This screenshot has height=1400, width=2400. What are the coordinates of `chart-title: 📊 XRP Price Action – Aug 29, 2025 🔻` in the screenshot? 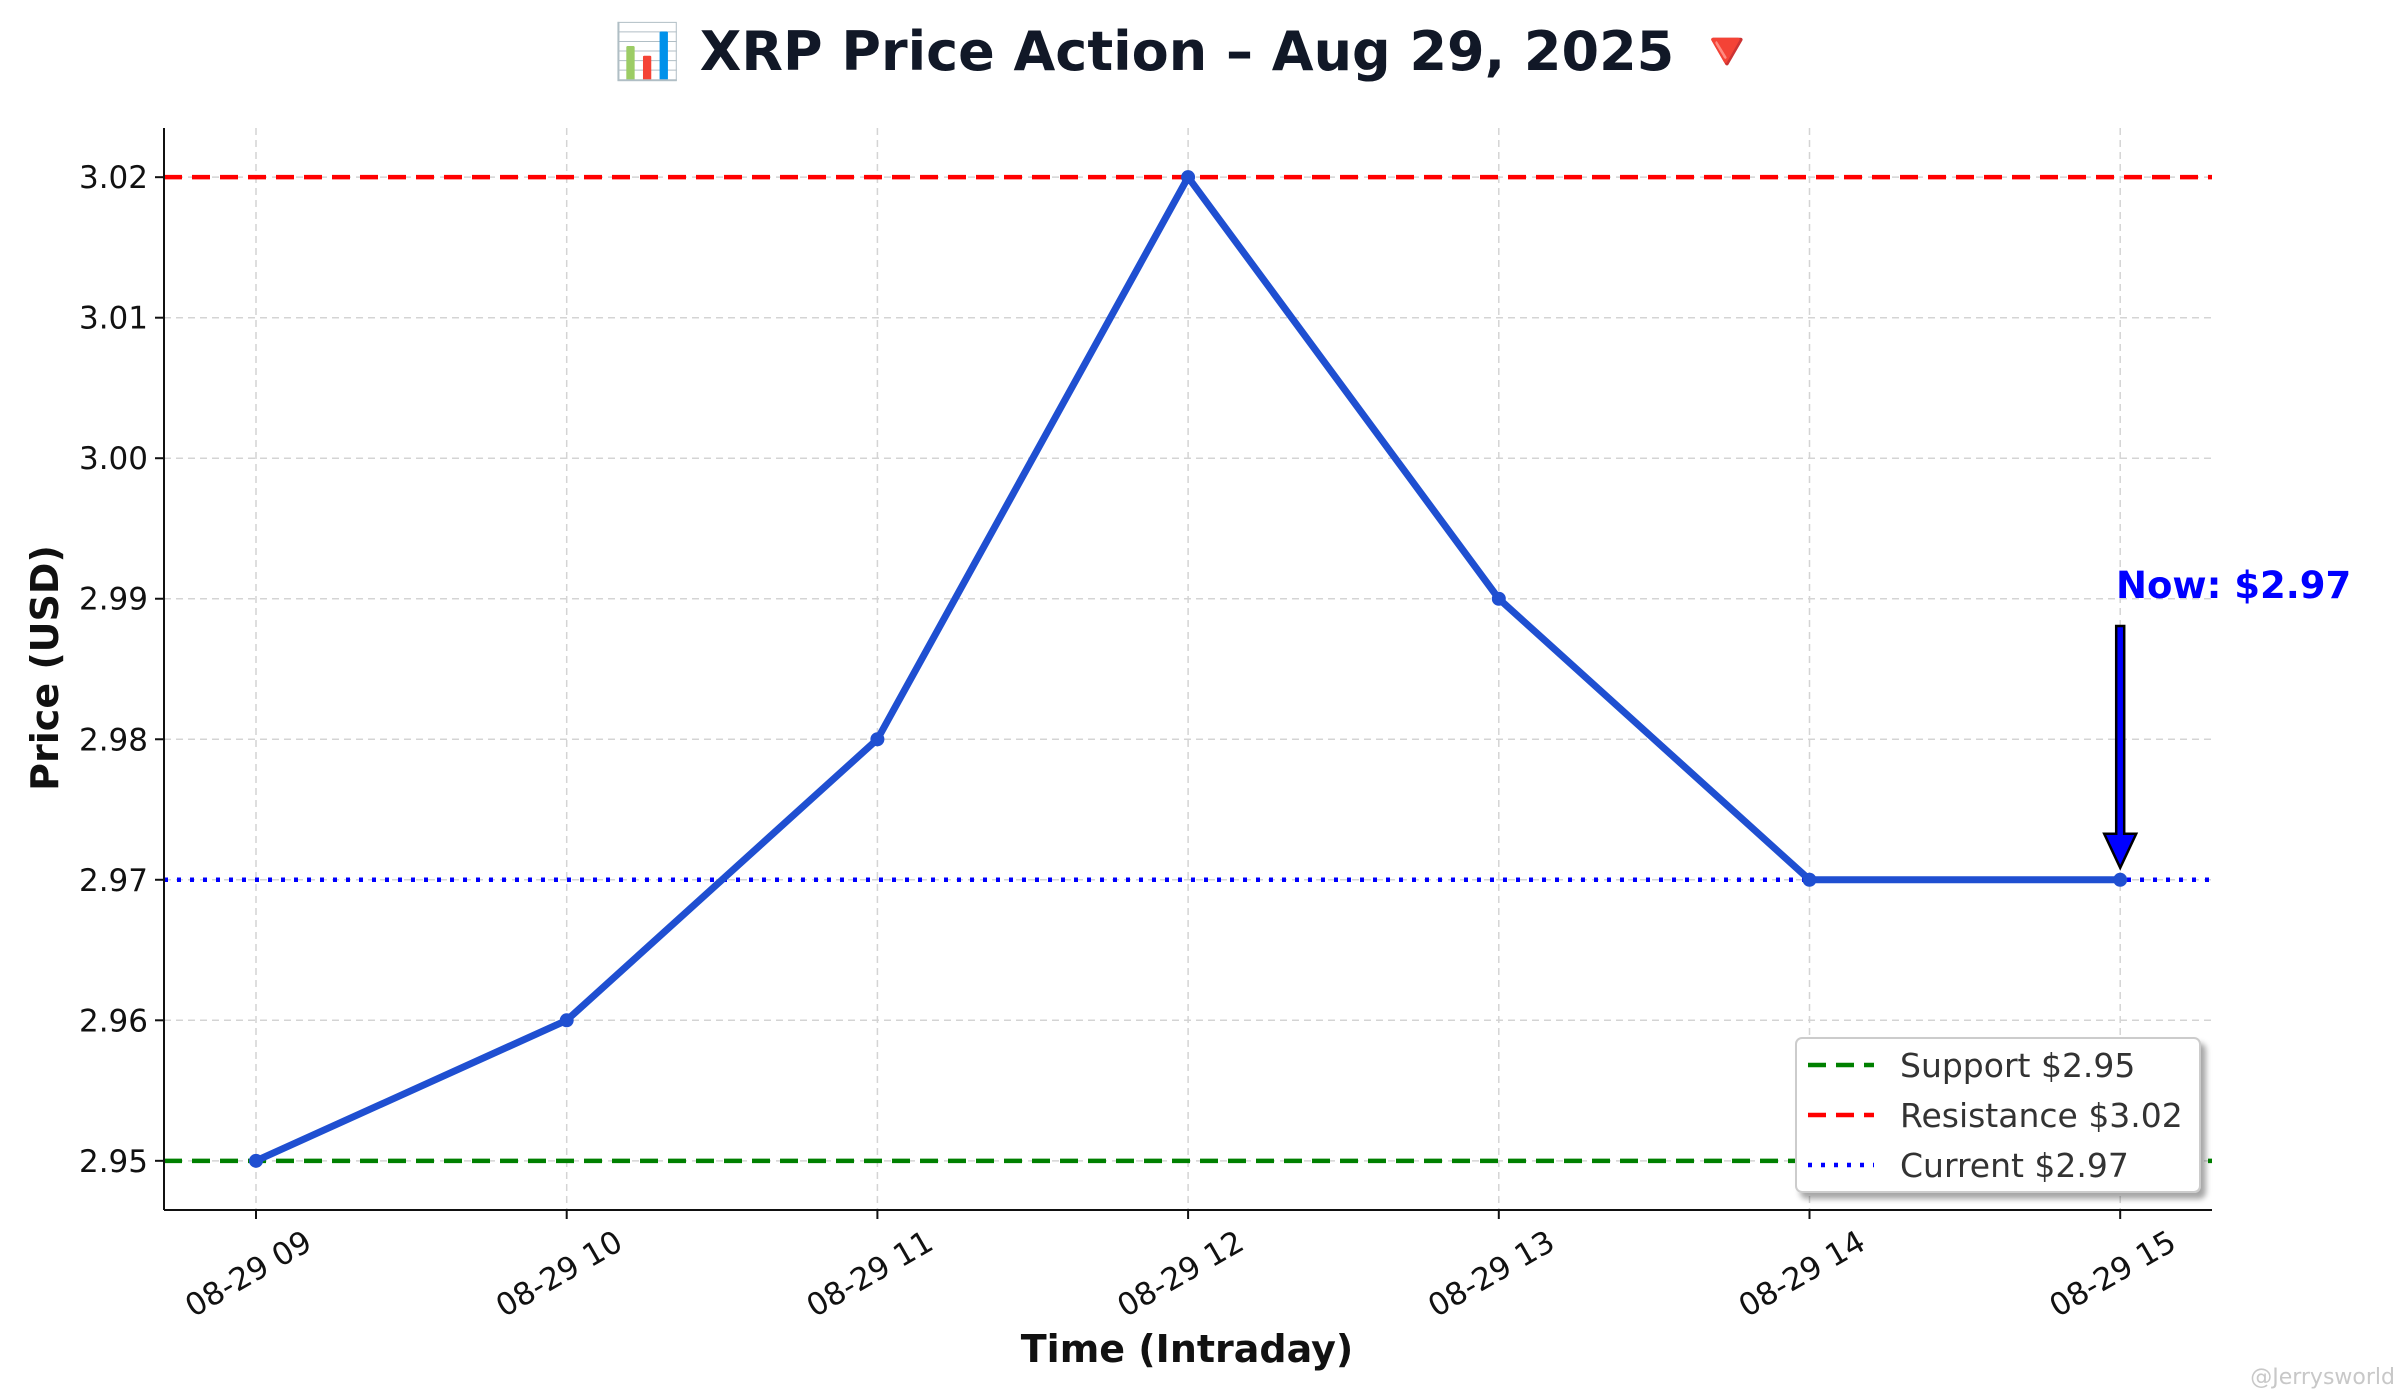 It's located at (1187, 51).